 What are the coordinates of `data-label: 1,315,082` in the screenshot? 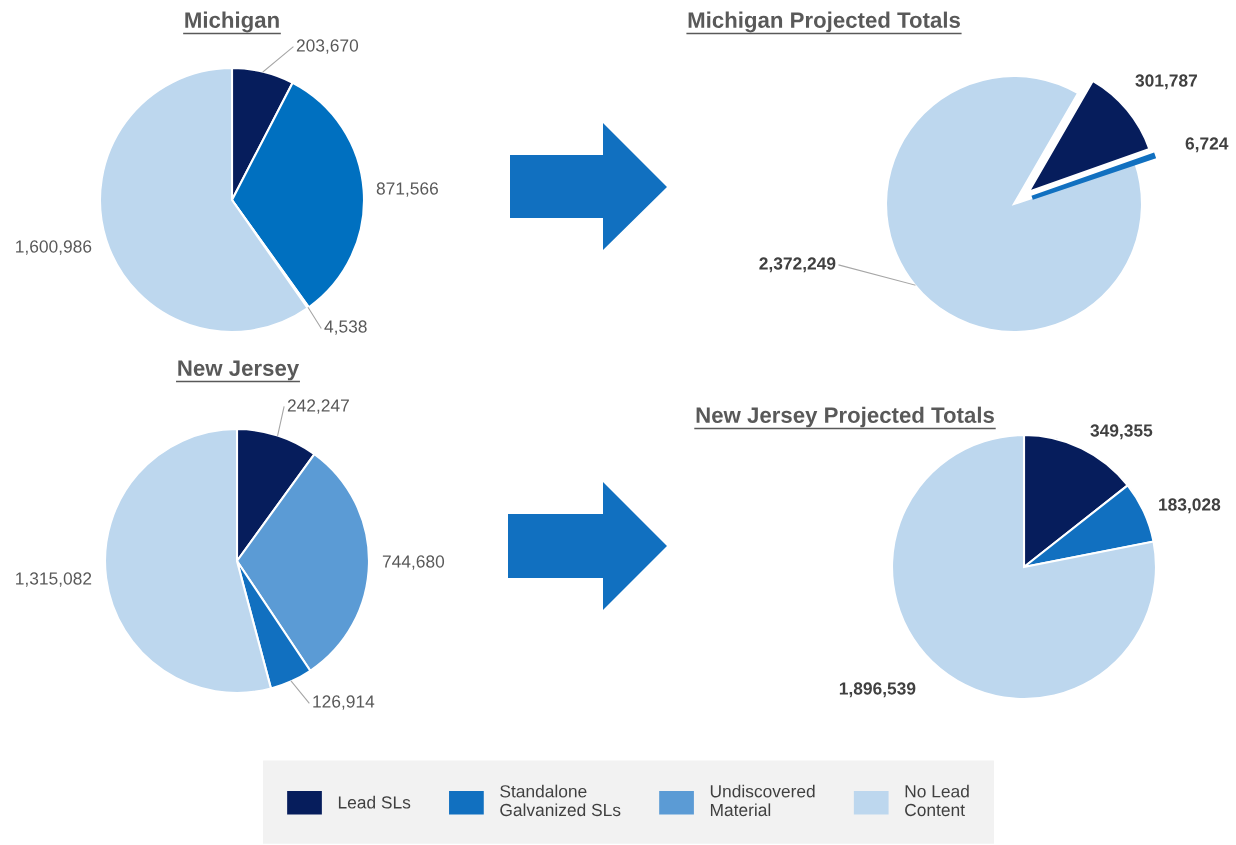 It's located at (54, 579).